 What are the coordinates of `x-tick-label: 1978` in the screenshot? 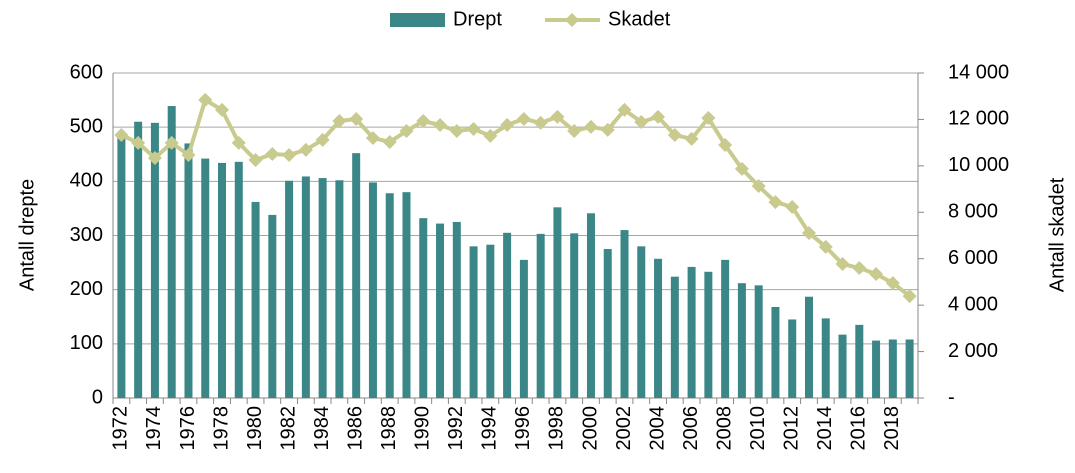 It's located at (221, 428).